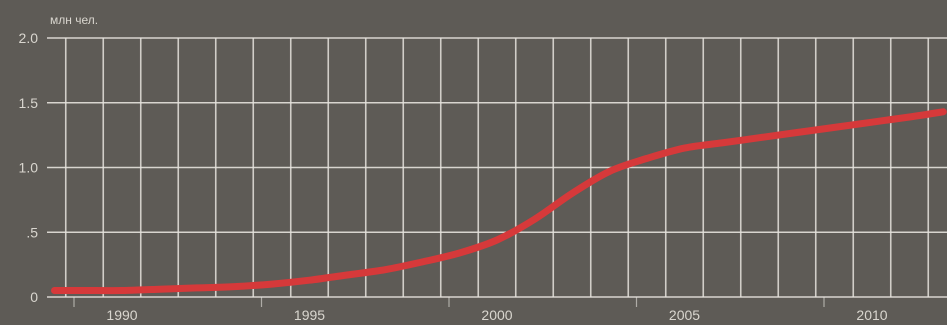 The width and height of the screenshot is (947, 325). Describe the element at coordinates (496, 315) in the screenshot. I see `x-tick-label: 2000` at that location.